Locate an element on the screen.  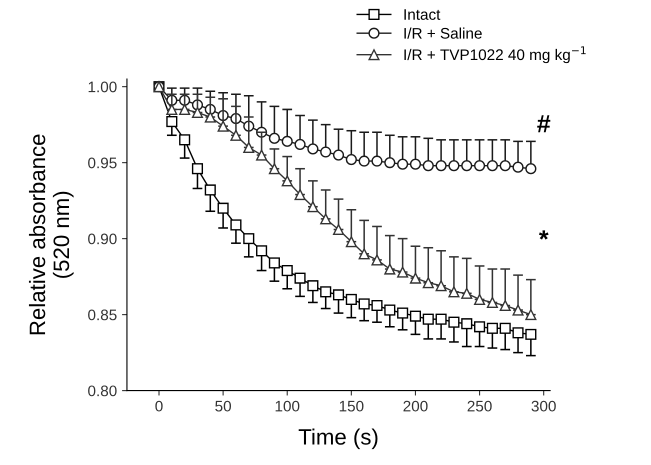
x-tick-label: 150 is located at coordinates (352, 406).